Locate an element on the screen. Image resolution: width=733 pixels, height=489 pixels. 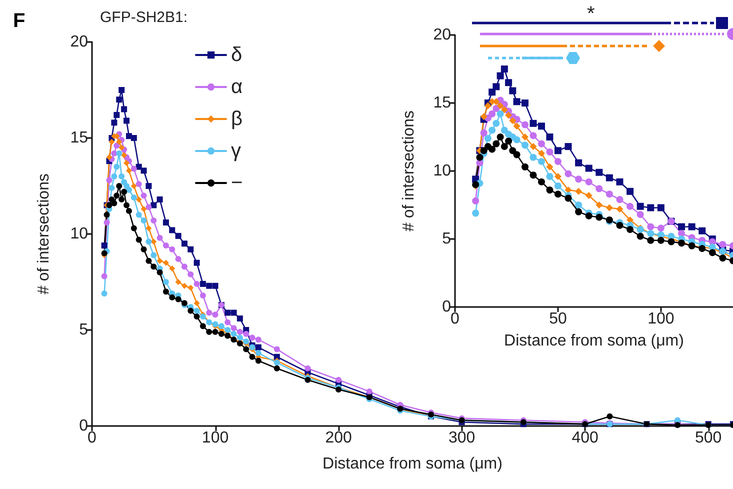
x-tick-label: 300 is located at coordinates (462, 438).